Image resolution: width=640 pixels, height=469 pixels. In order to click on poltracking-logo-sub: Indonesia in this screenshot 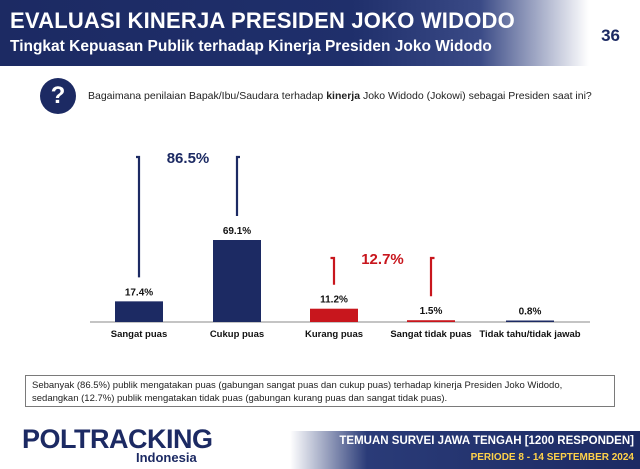, I will do `click(166, 457)`.